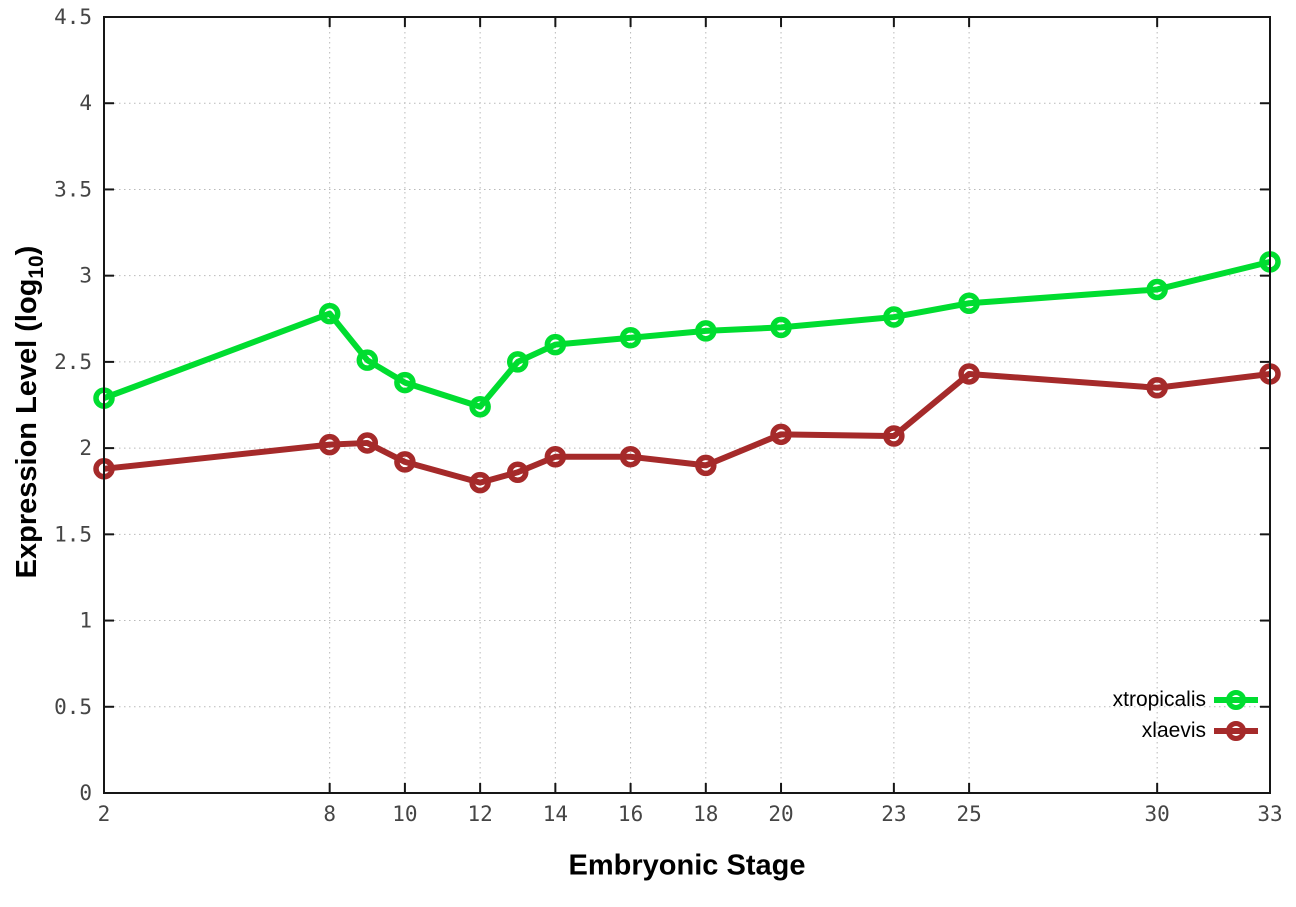 This screenshot has height=907, width=1296. I want to click on x-tick-label: 25, so click(968, 814).